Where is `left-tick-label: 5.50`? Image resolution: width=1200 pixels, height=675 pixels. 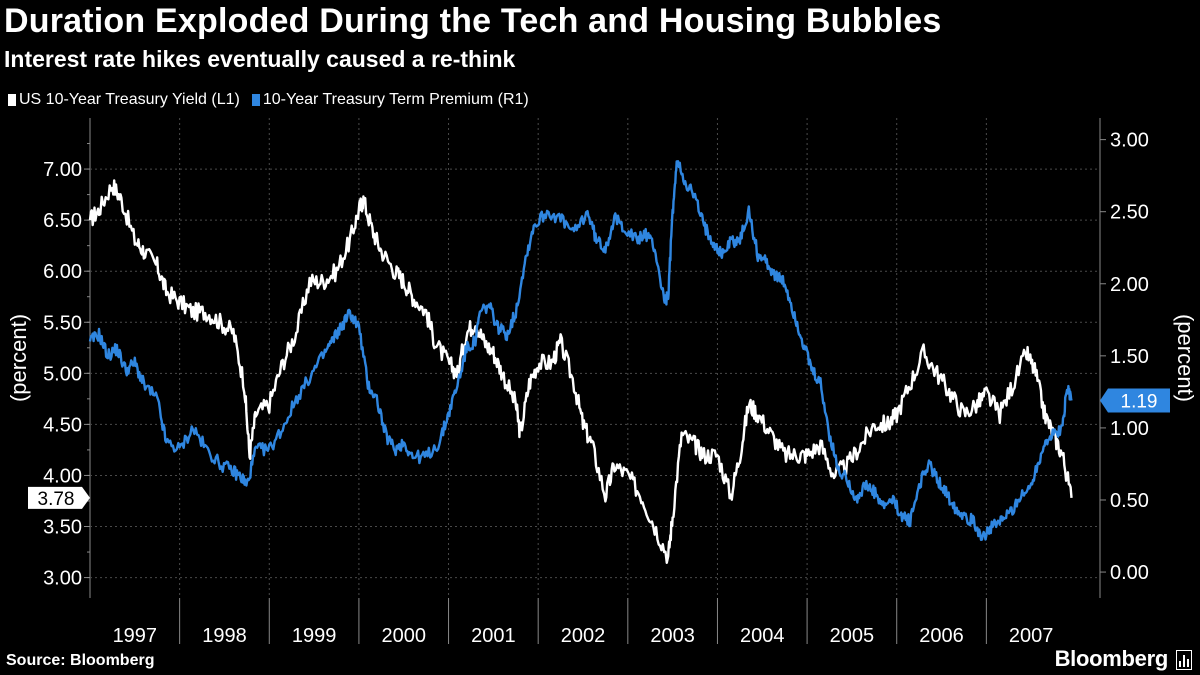 left-tick-label: 5.50 is located at coordinates (62, 323).